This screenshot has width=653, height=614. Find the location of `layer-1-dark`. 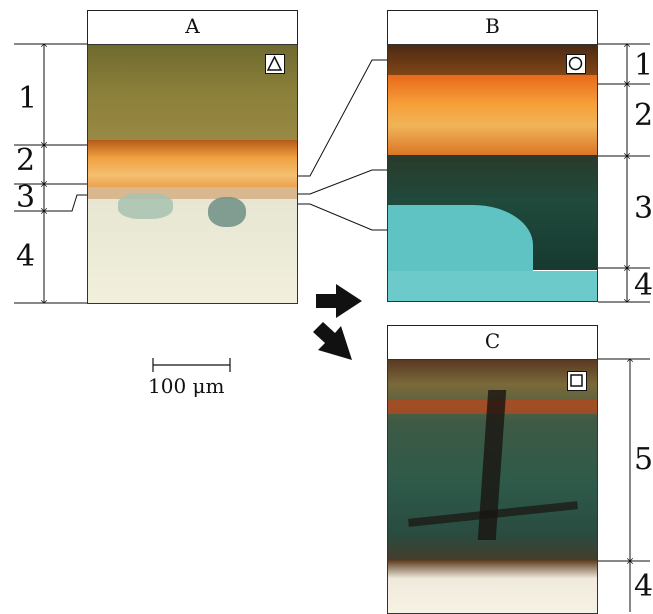

layer-1-dark is located at coordinates (492, 62).